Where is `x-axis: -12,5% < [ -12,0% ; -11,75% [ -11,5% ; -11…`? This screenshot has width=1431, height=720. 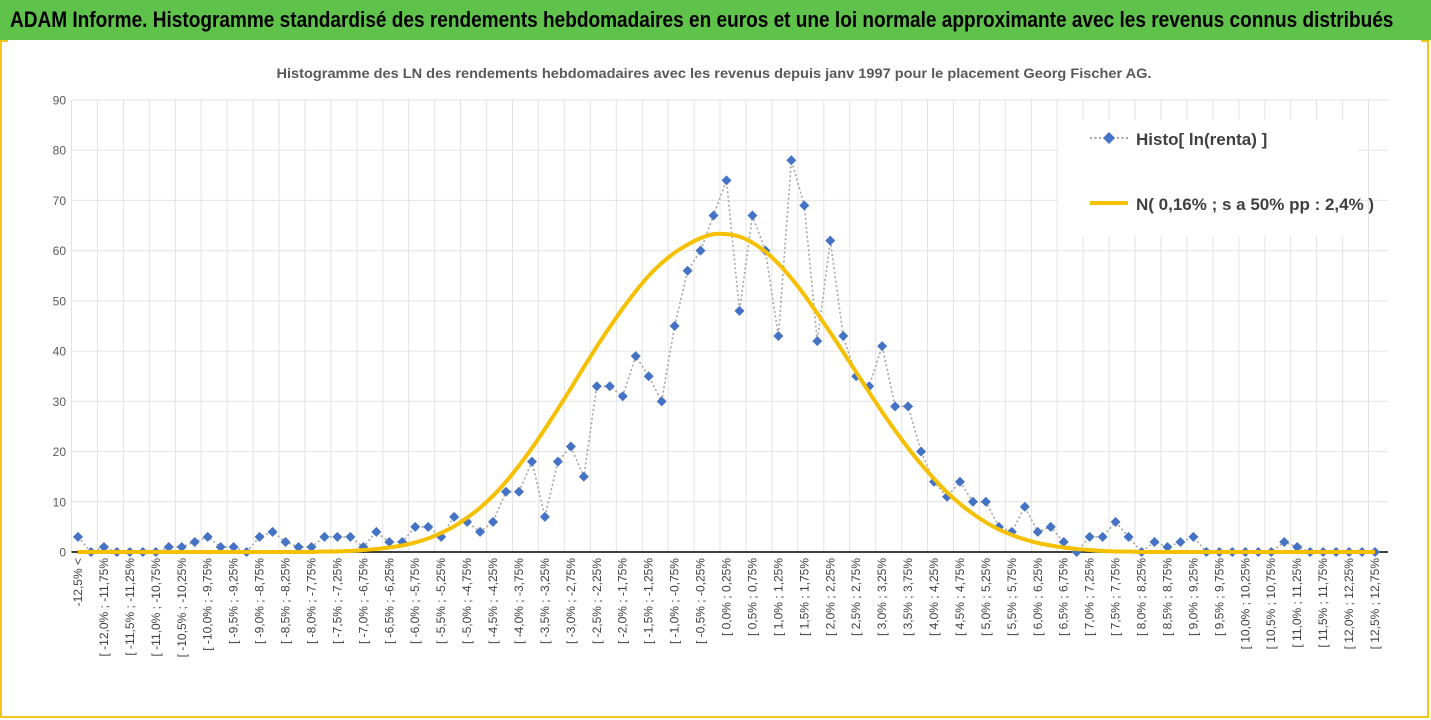 x-axis: -12,5% < [ -12,0% ; -11,75% [ -11,5% ; -11… is located at coordinates (729, 604).